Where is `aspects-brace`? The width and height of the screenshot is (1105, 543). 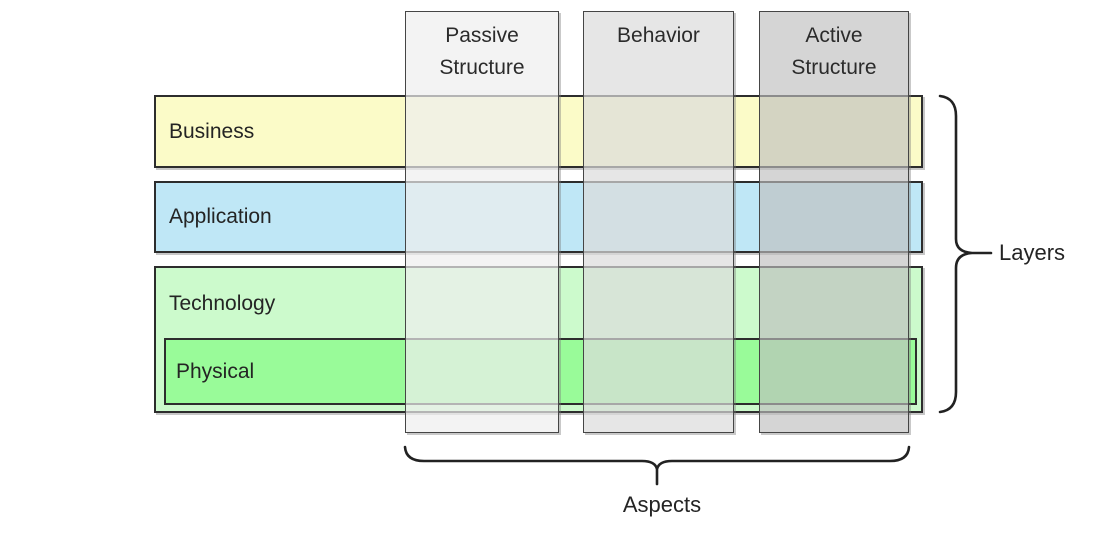
aspects-brace is located at coordinates (657, 465).